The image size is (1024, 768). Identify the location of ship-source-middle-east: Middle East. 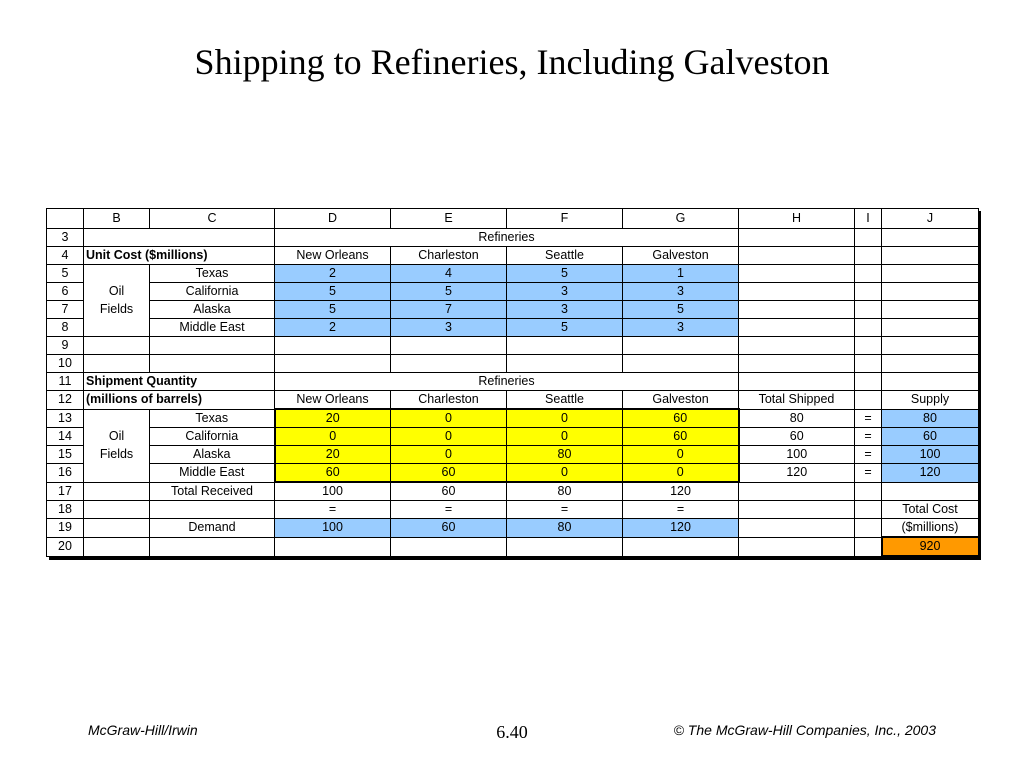
(212, 473).